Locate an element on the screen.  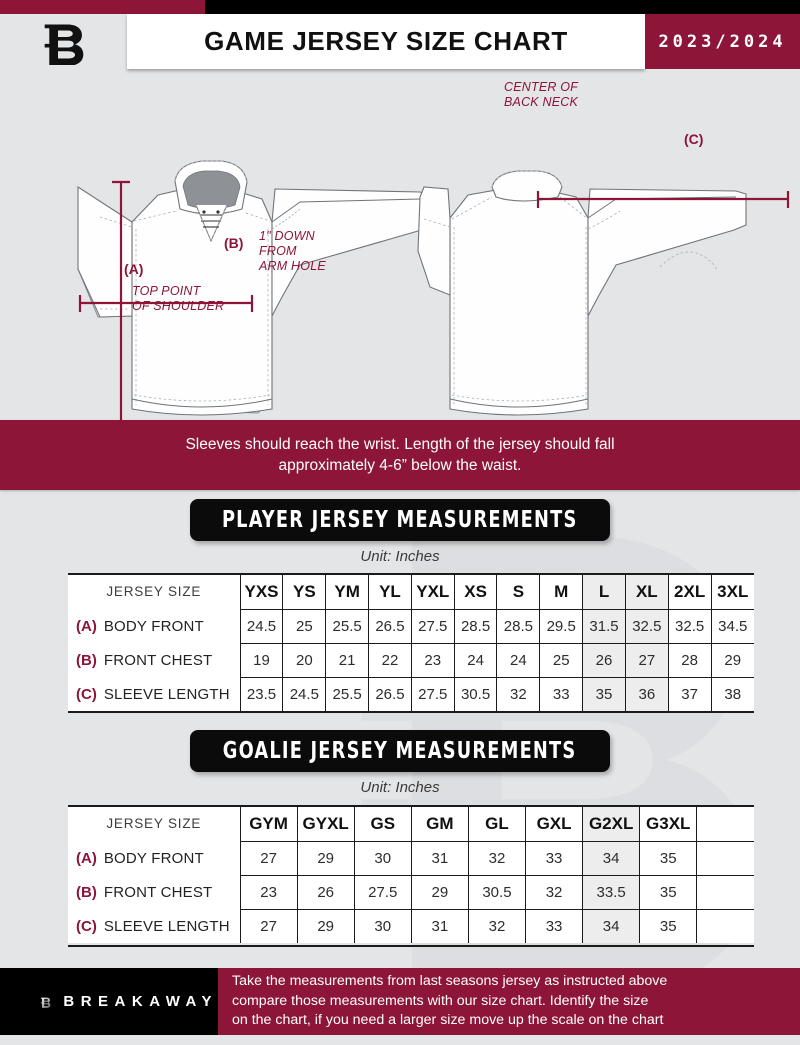
column-header-size: S is located at coordinates (518, 592).